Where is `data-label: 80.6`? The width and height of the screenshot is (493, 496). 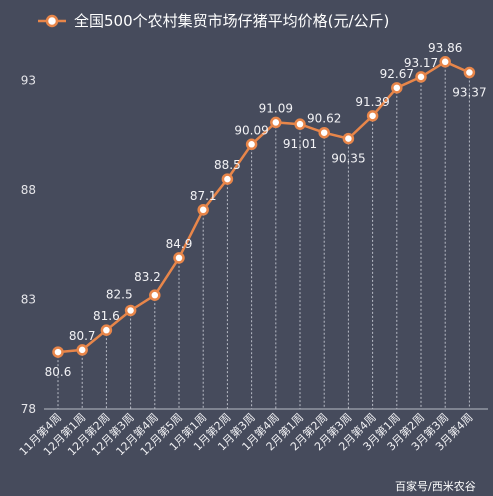 data-label: 80.6 is located at coordinates (58, 372).